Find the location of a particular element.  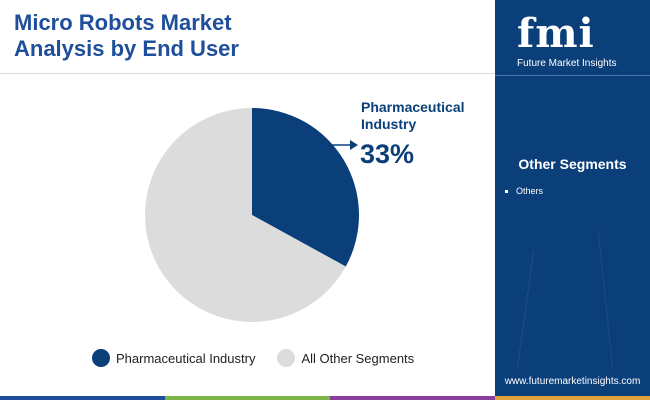

list-item: Others is located at coordinates (524, 191).